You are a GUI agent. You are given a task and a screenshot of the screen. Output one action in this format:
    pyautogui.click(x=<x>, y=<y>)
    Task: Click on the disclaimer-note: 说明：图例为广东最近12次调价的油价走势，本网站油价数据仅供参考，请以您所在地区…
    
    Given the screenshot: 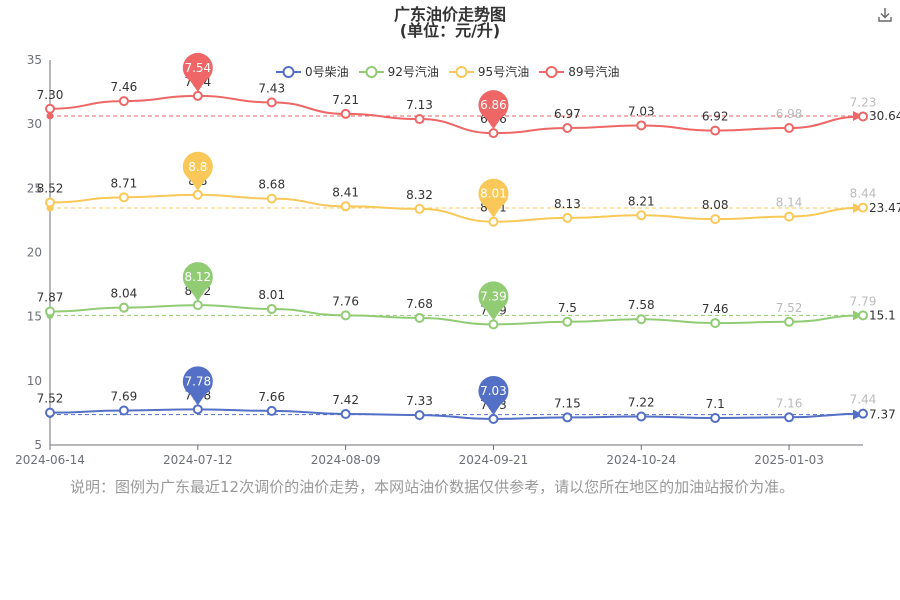 What is the action you would take?
    pyautogui.click(x=432, y=487)
    